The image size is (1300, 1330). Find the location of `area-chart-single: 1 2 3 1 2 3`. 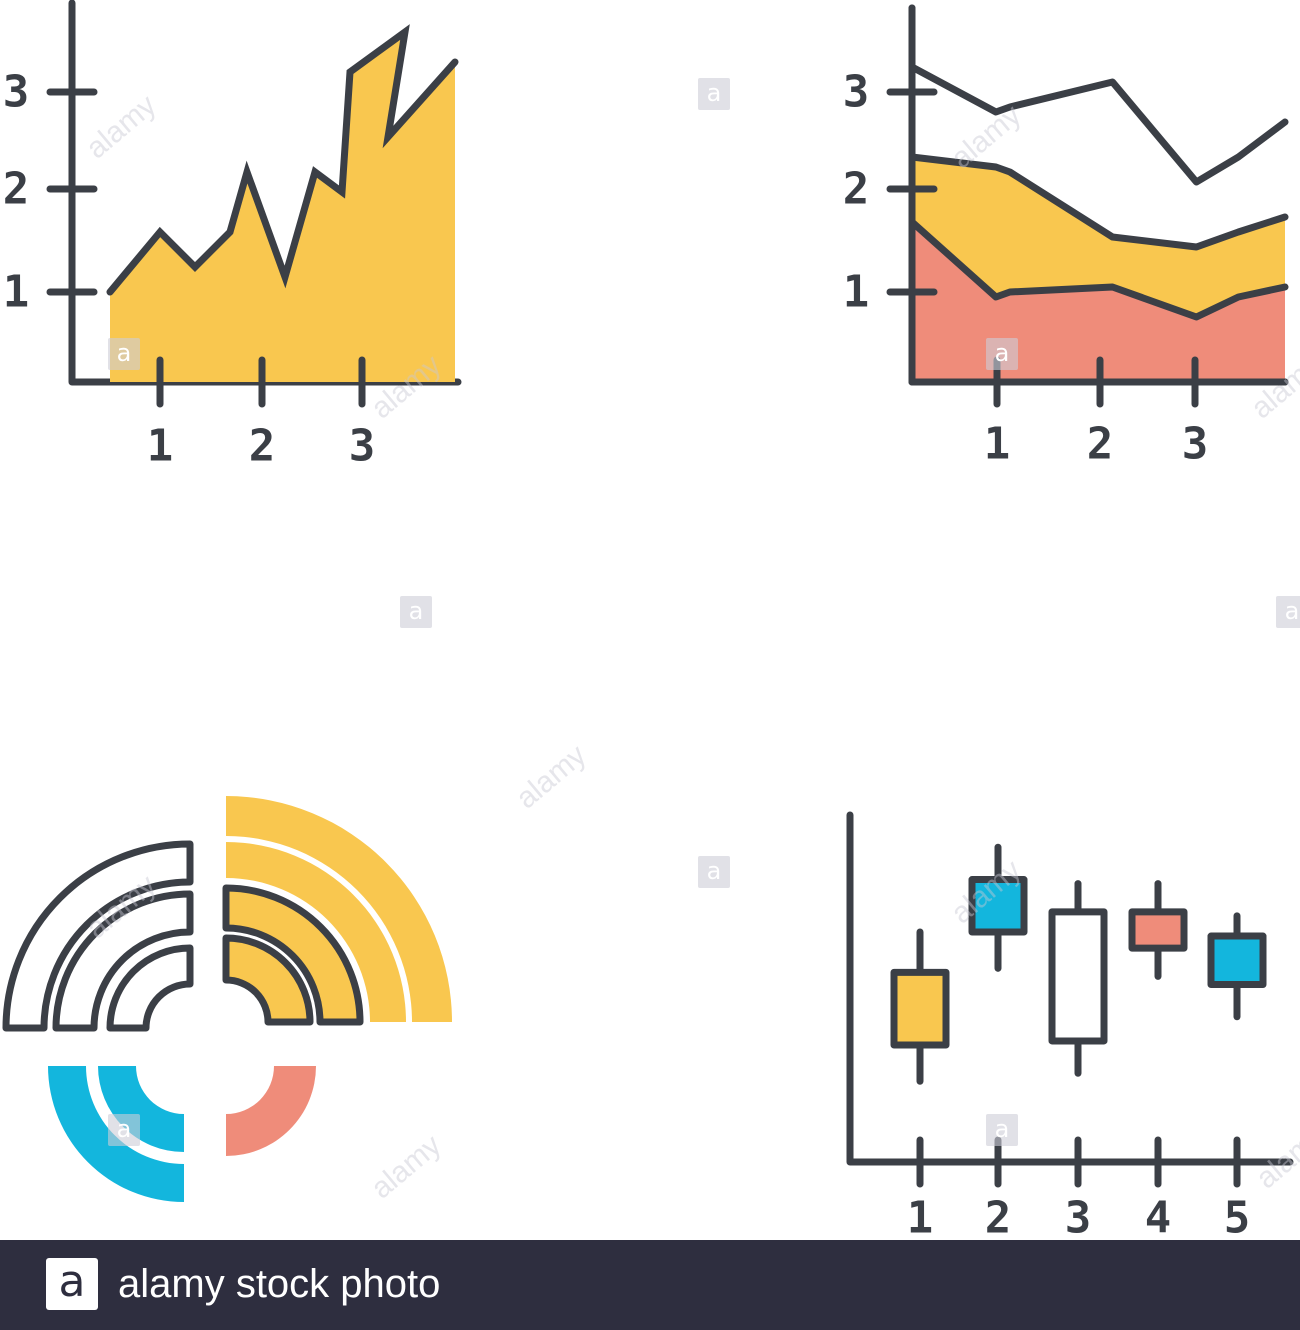

area-chart-single: 1 2 3 1 2 3 is located at coordinates (232, 236).